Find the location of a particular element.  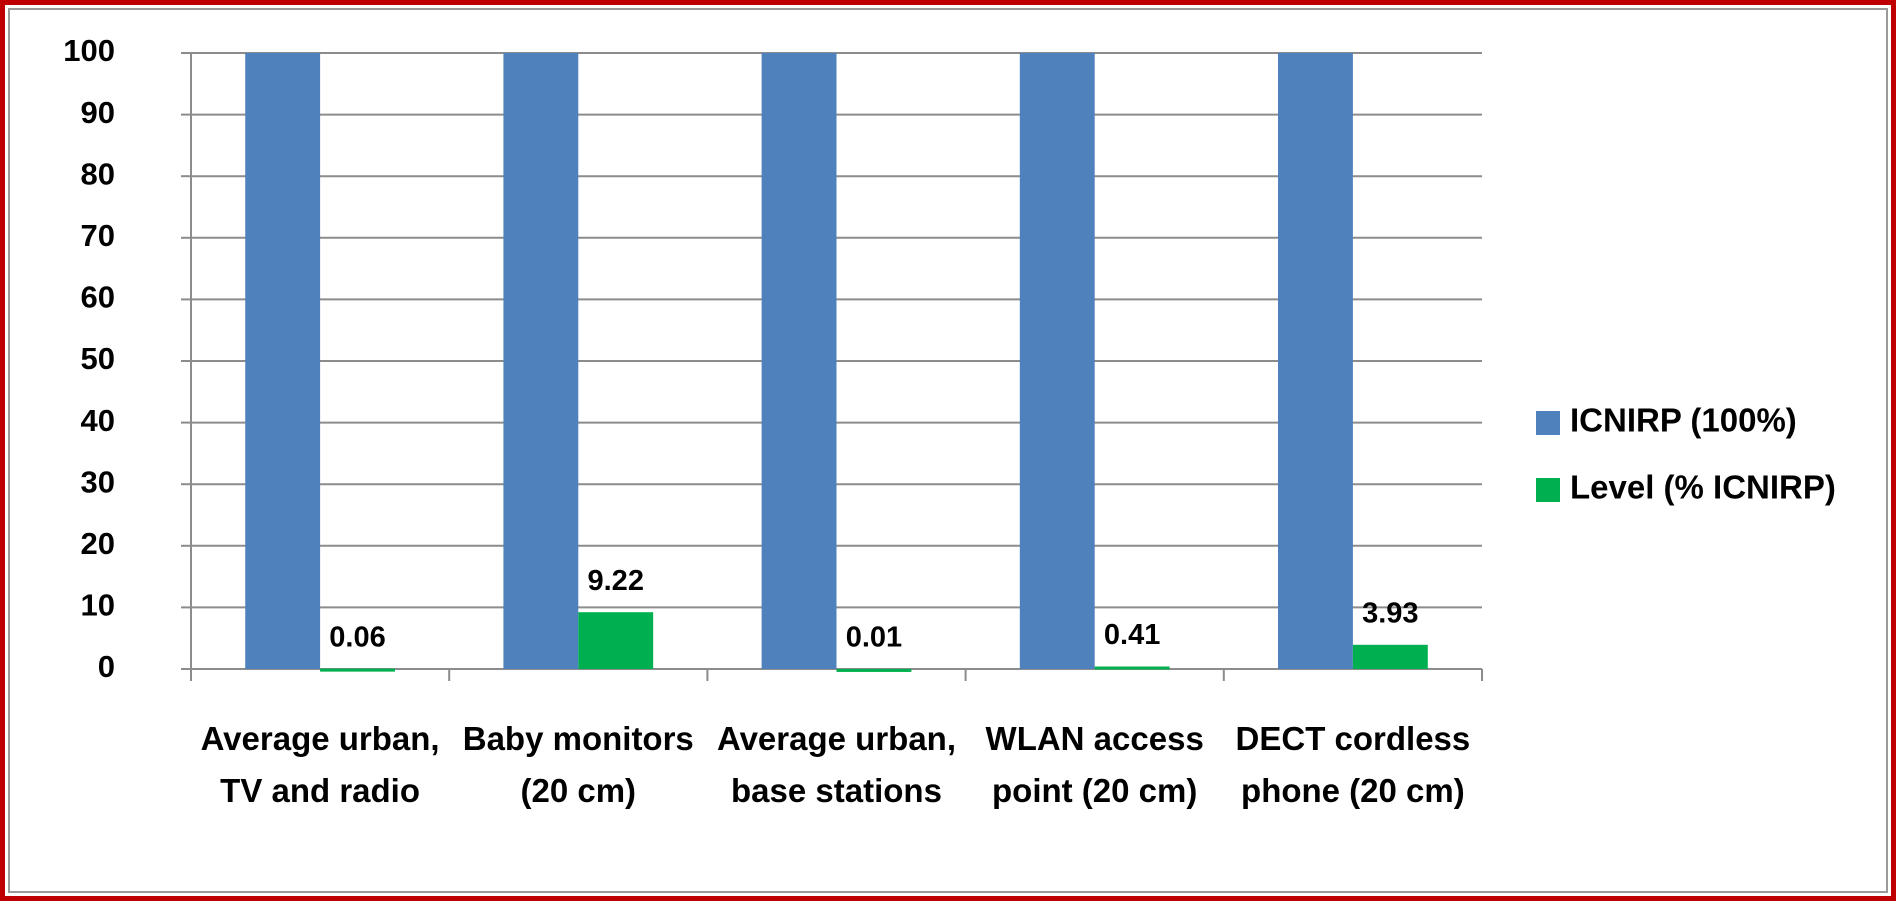

x-tick-label: Average urban, base stations is located at coordinates (836, 764).